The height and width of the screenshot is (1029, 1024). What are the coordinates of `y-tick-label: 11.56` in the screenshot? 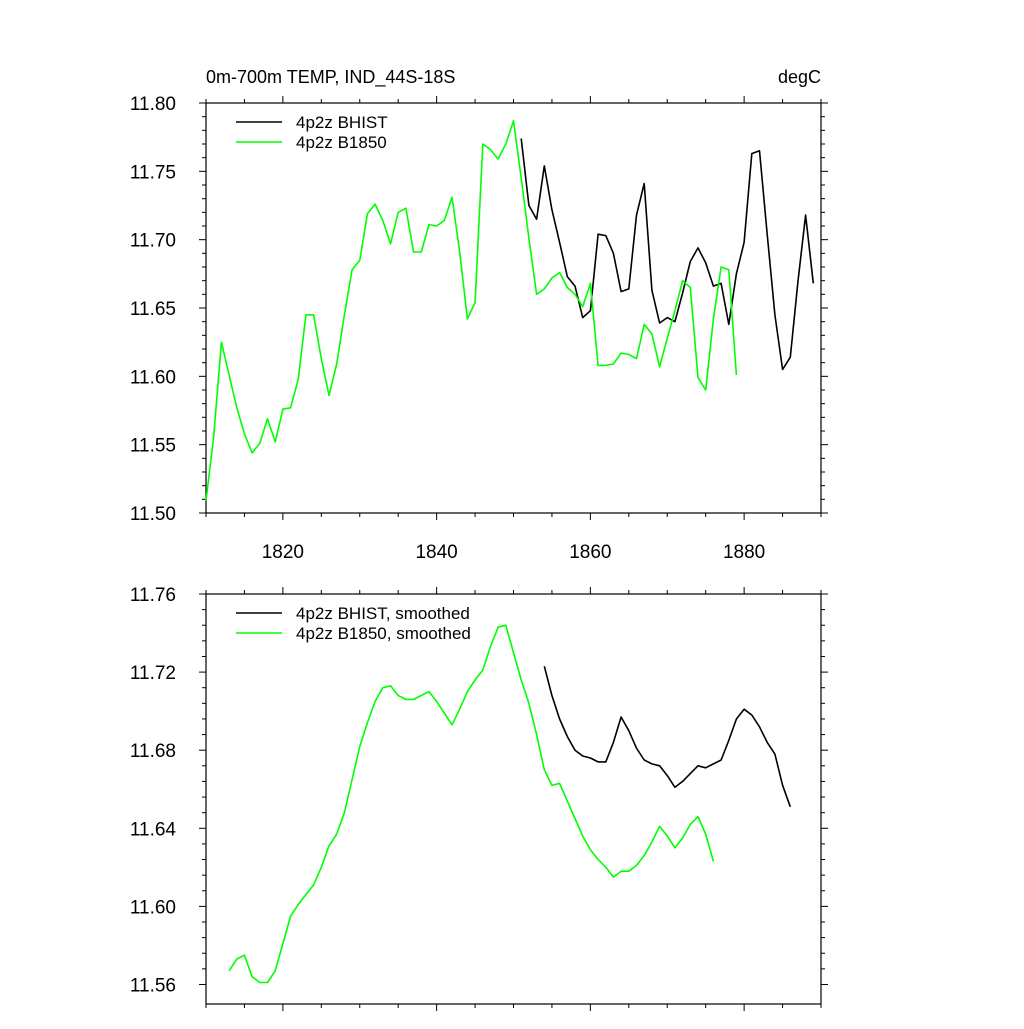 It's located at (153, 985).